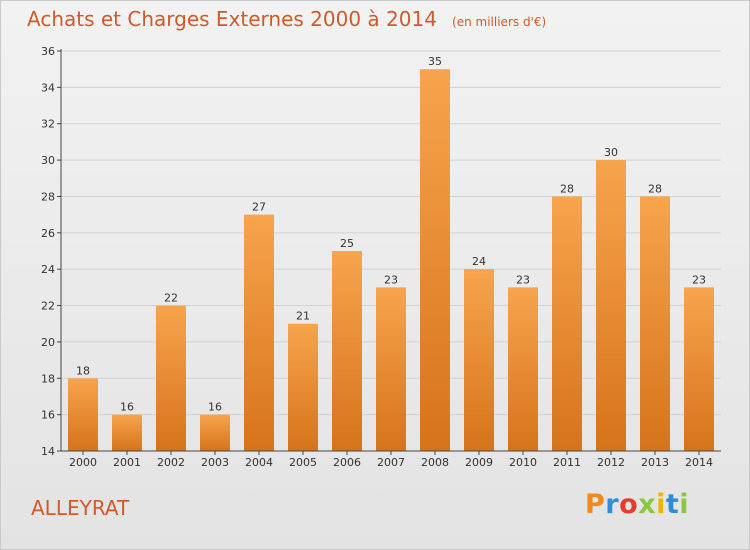 This screenshot has height=550, width=750. What do you see at coordinates (595, 504) in the screenshot?
I see `logo-letter: P` at bounding box center [595, 504].